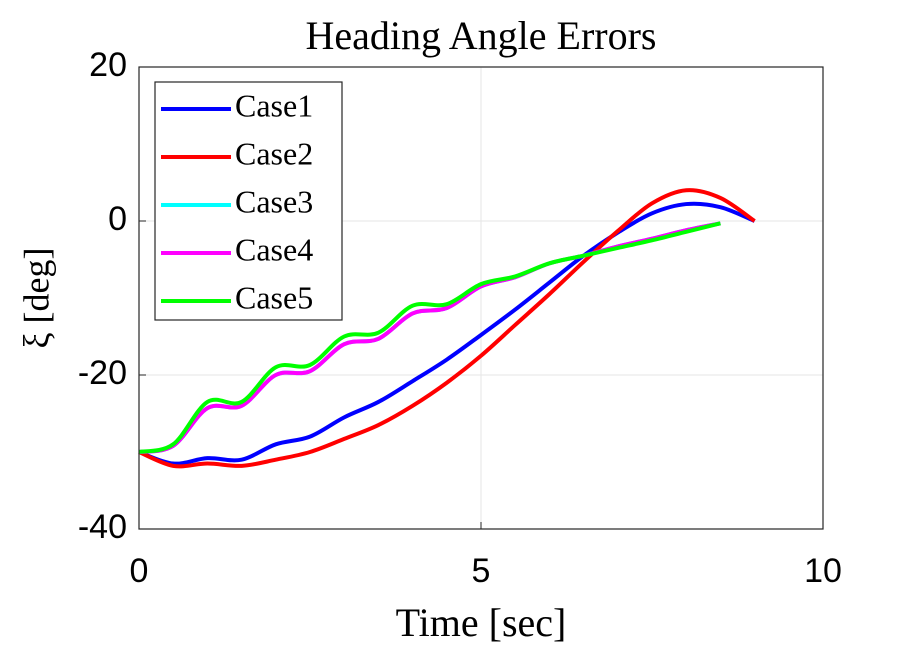  Describe the element at coordinates (36, 297) in the screenshot. I see `y-axis-label: ξ [deg]` at that location.